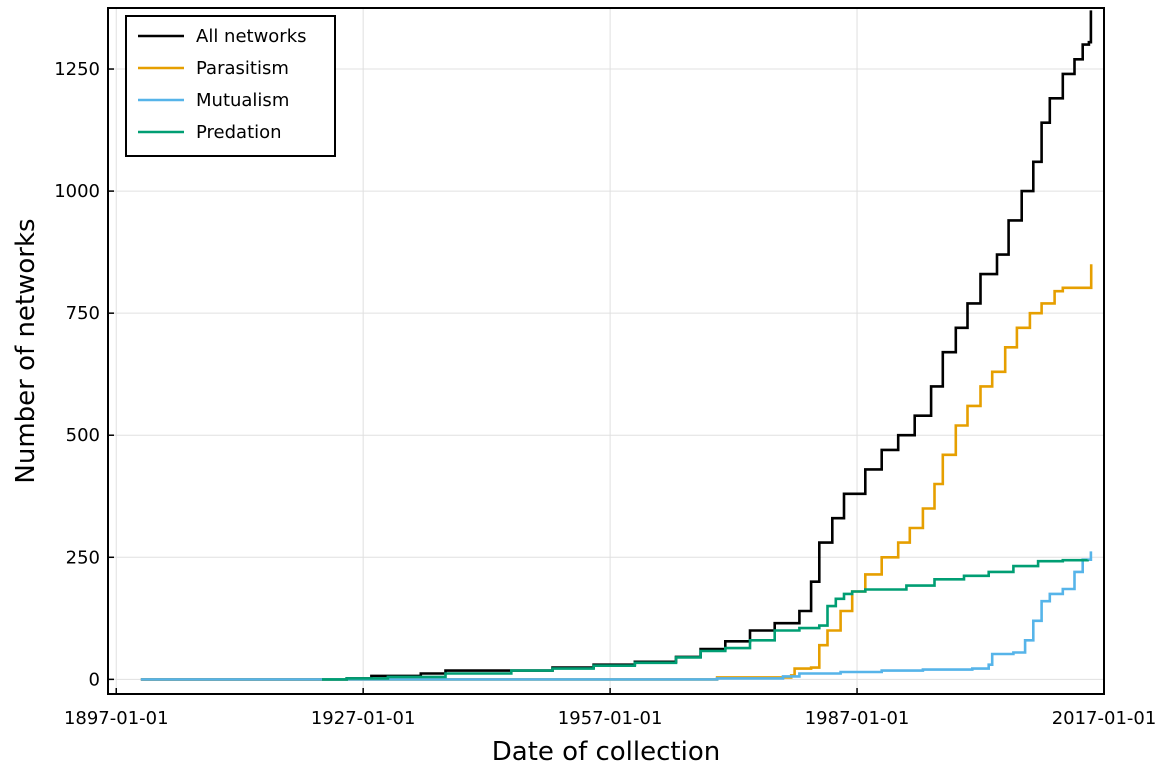 This screenshot has height=768, width=1164. What do you see at coordinates (83, 313) in the screenshot?
I see `y-tick-label: 750` at bounding box center [83, 313].